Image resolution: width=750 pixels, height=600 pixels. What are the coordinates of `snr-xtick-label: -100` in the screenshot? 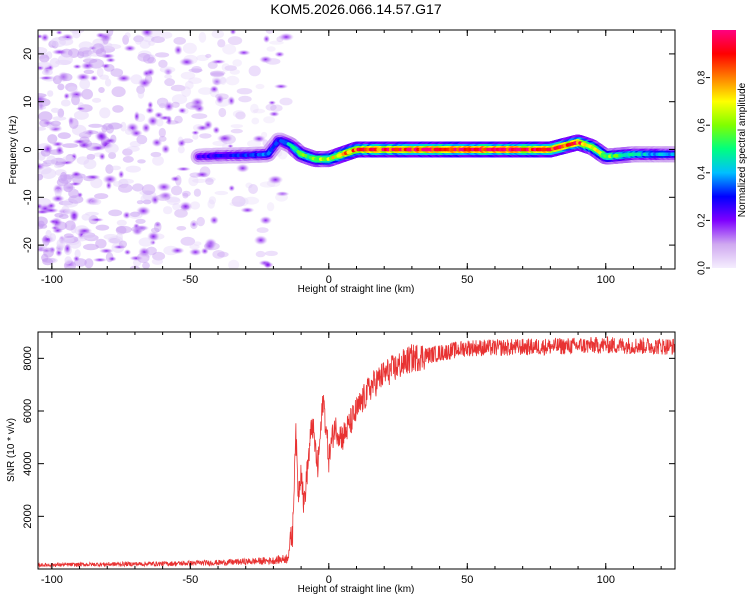 It's located at (52, 580).